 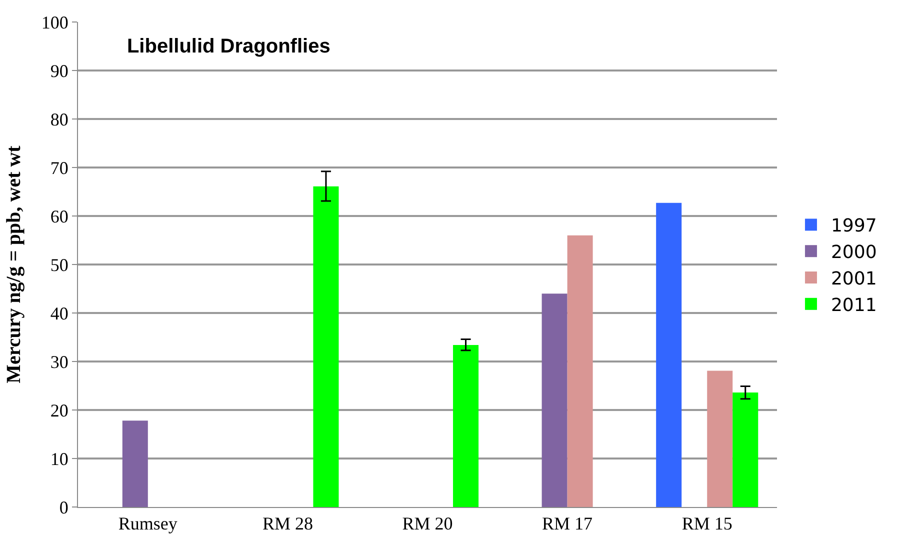 What do you see at coordinates (59, 458) in the screenshot?
I see `y-tick-label: 10` at bounding box center [59, 458].